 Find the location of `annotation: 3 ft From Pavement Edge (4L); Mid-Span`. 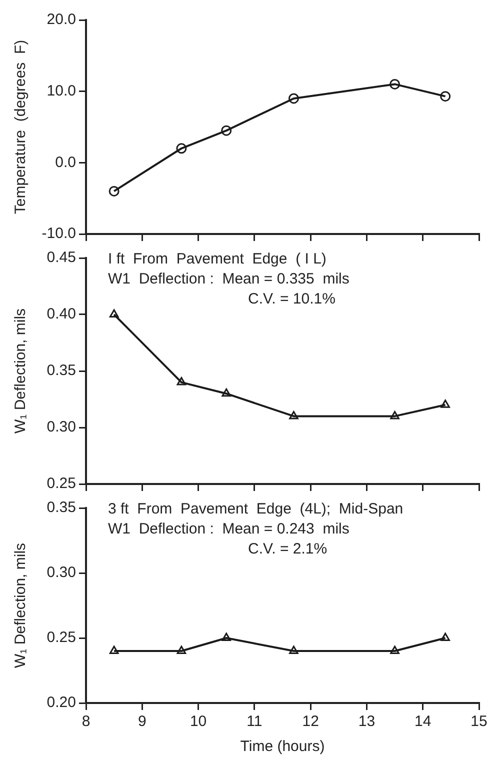

annotation: 3 ft From Pavement Edge (4L); Mid-Span is located at coordinates (256, 509).